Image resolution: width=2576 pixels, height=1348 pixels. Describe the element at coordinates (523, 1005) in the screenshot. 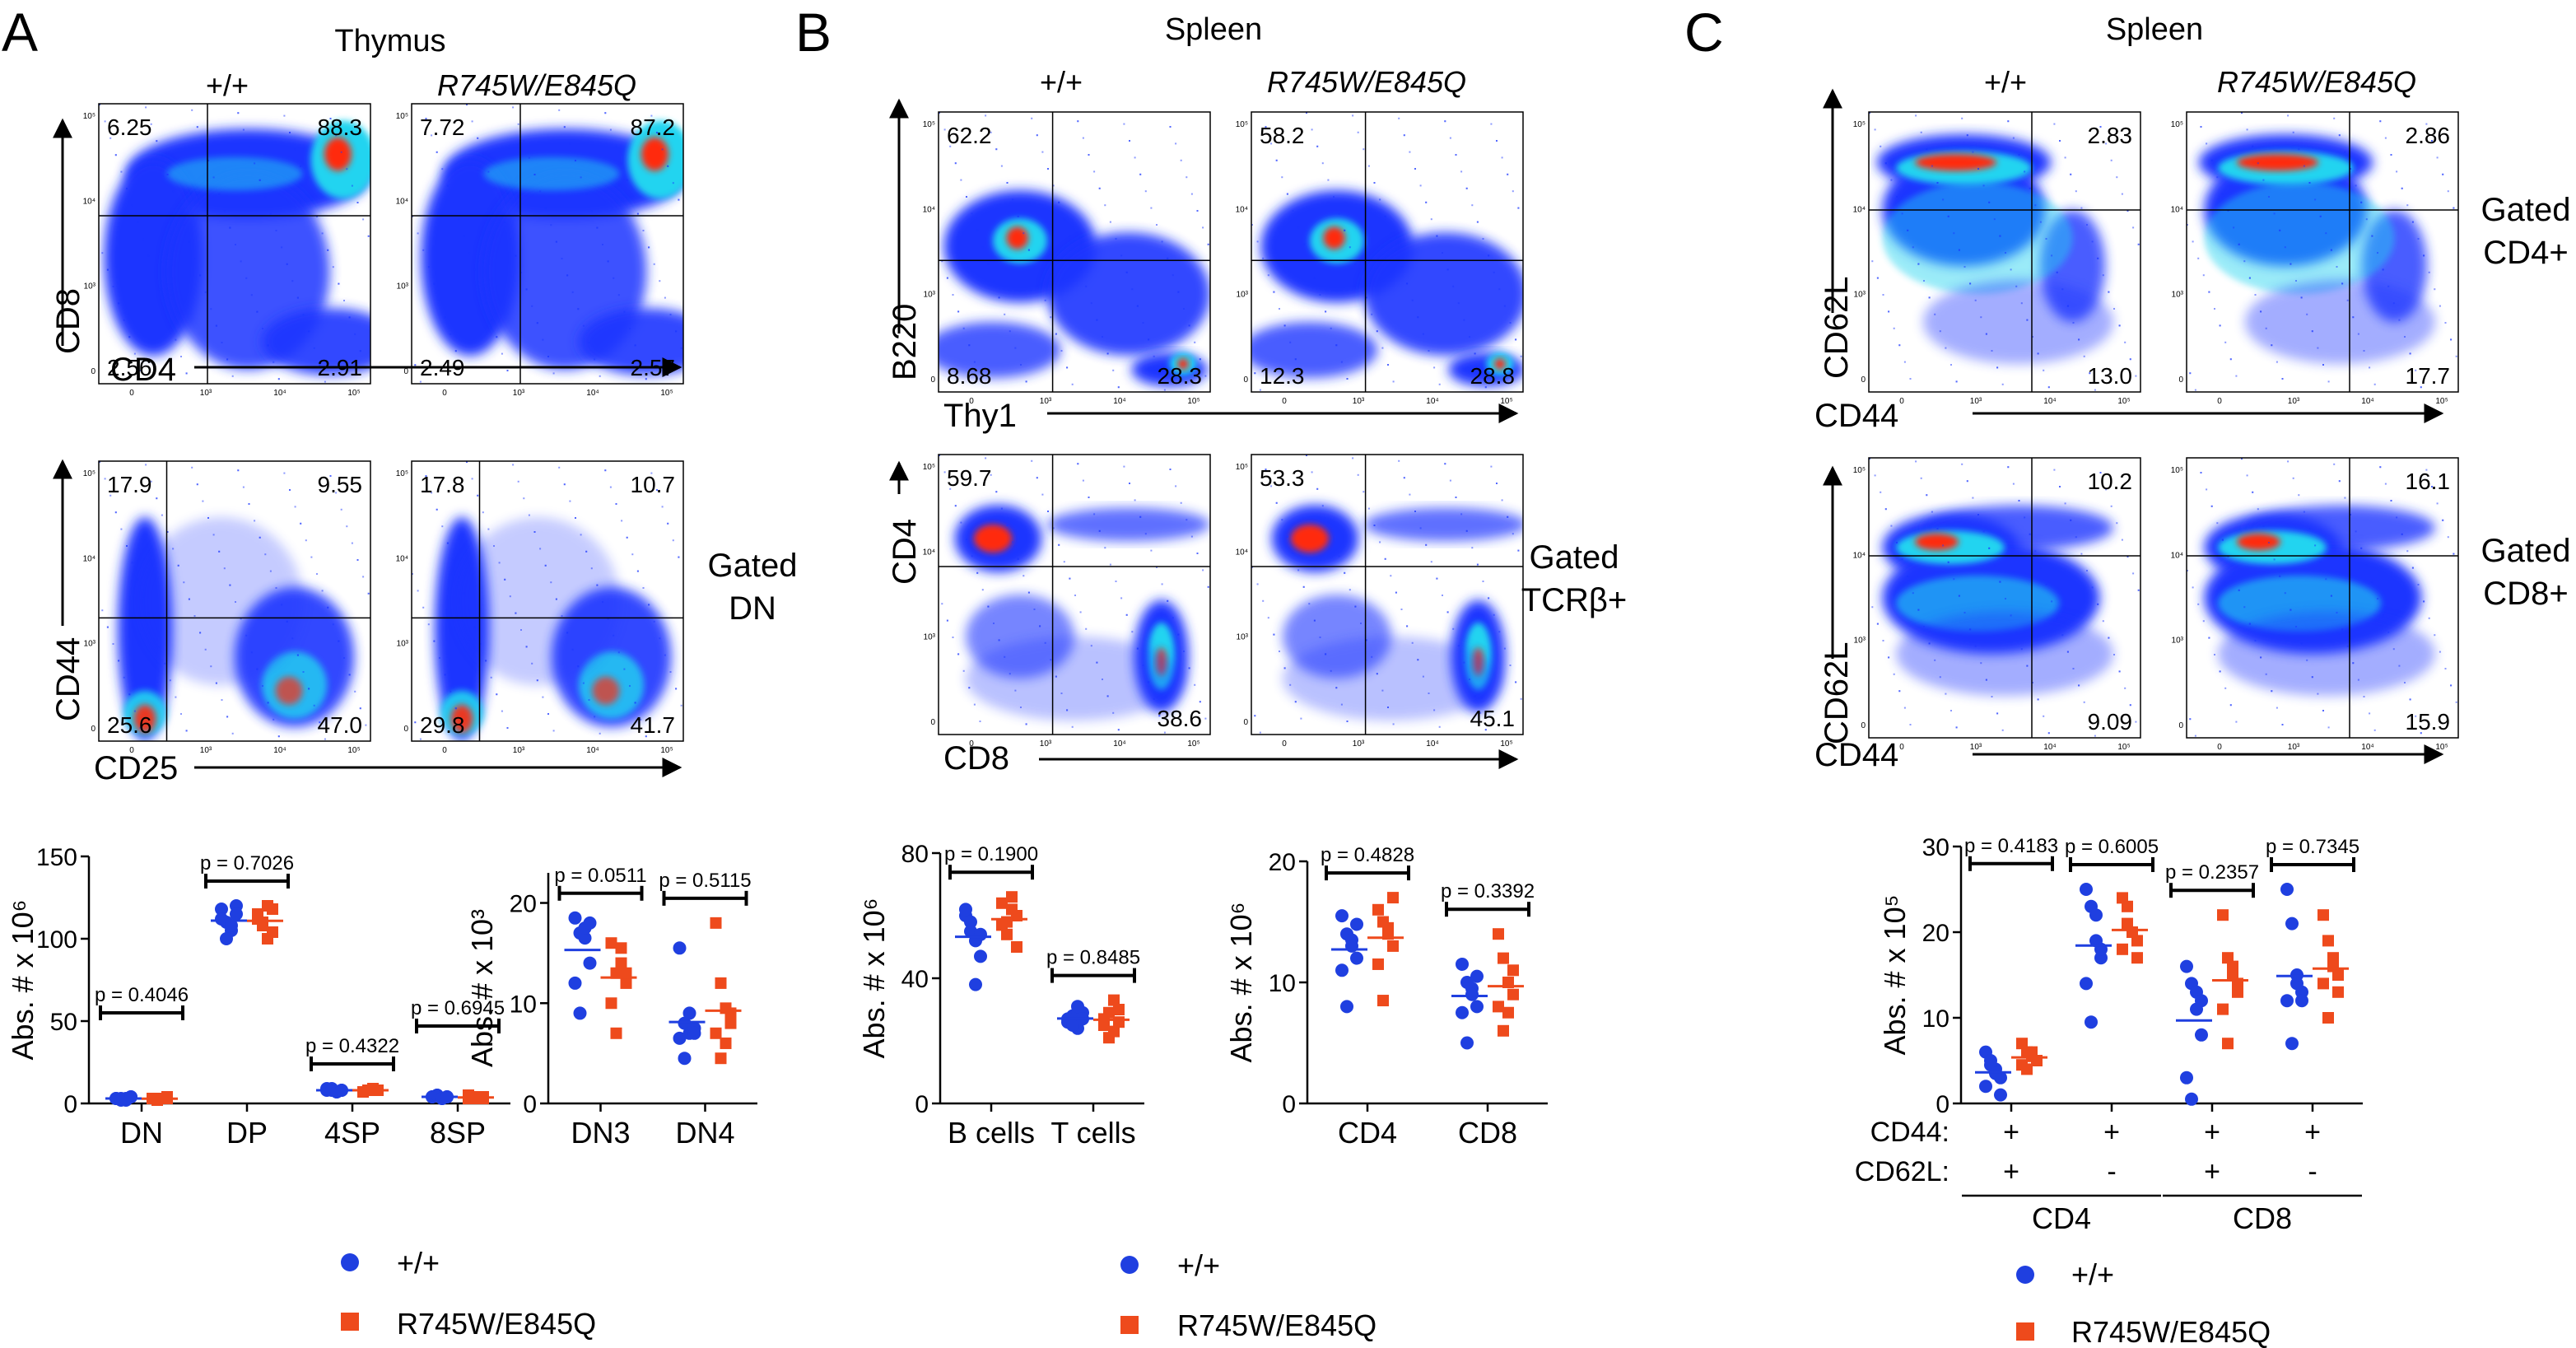

I see `y-tick-label: 10` at that location.